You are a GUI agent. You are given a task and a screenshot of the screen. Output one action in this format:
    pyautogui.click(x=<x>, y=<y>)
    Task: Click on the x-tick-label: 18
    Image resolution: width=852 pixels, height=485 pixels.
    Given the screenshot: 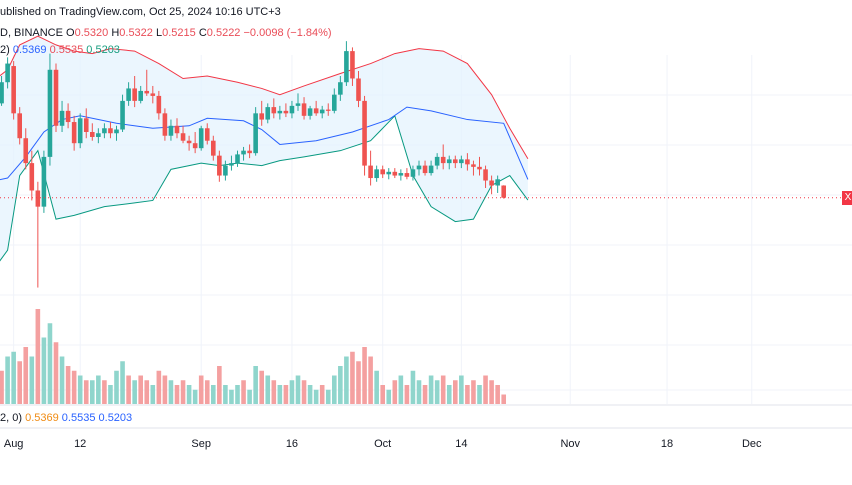 What is the action you would take?
    pyautogui.click(x=667, y=444)
    